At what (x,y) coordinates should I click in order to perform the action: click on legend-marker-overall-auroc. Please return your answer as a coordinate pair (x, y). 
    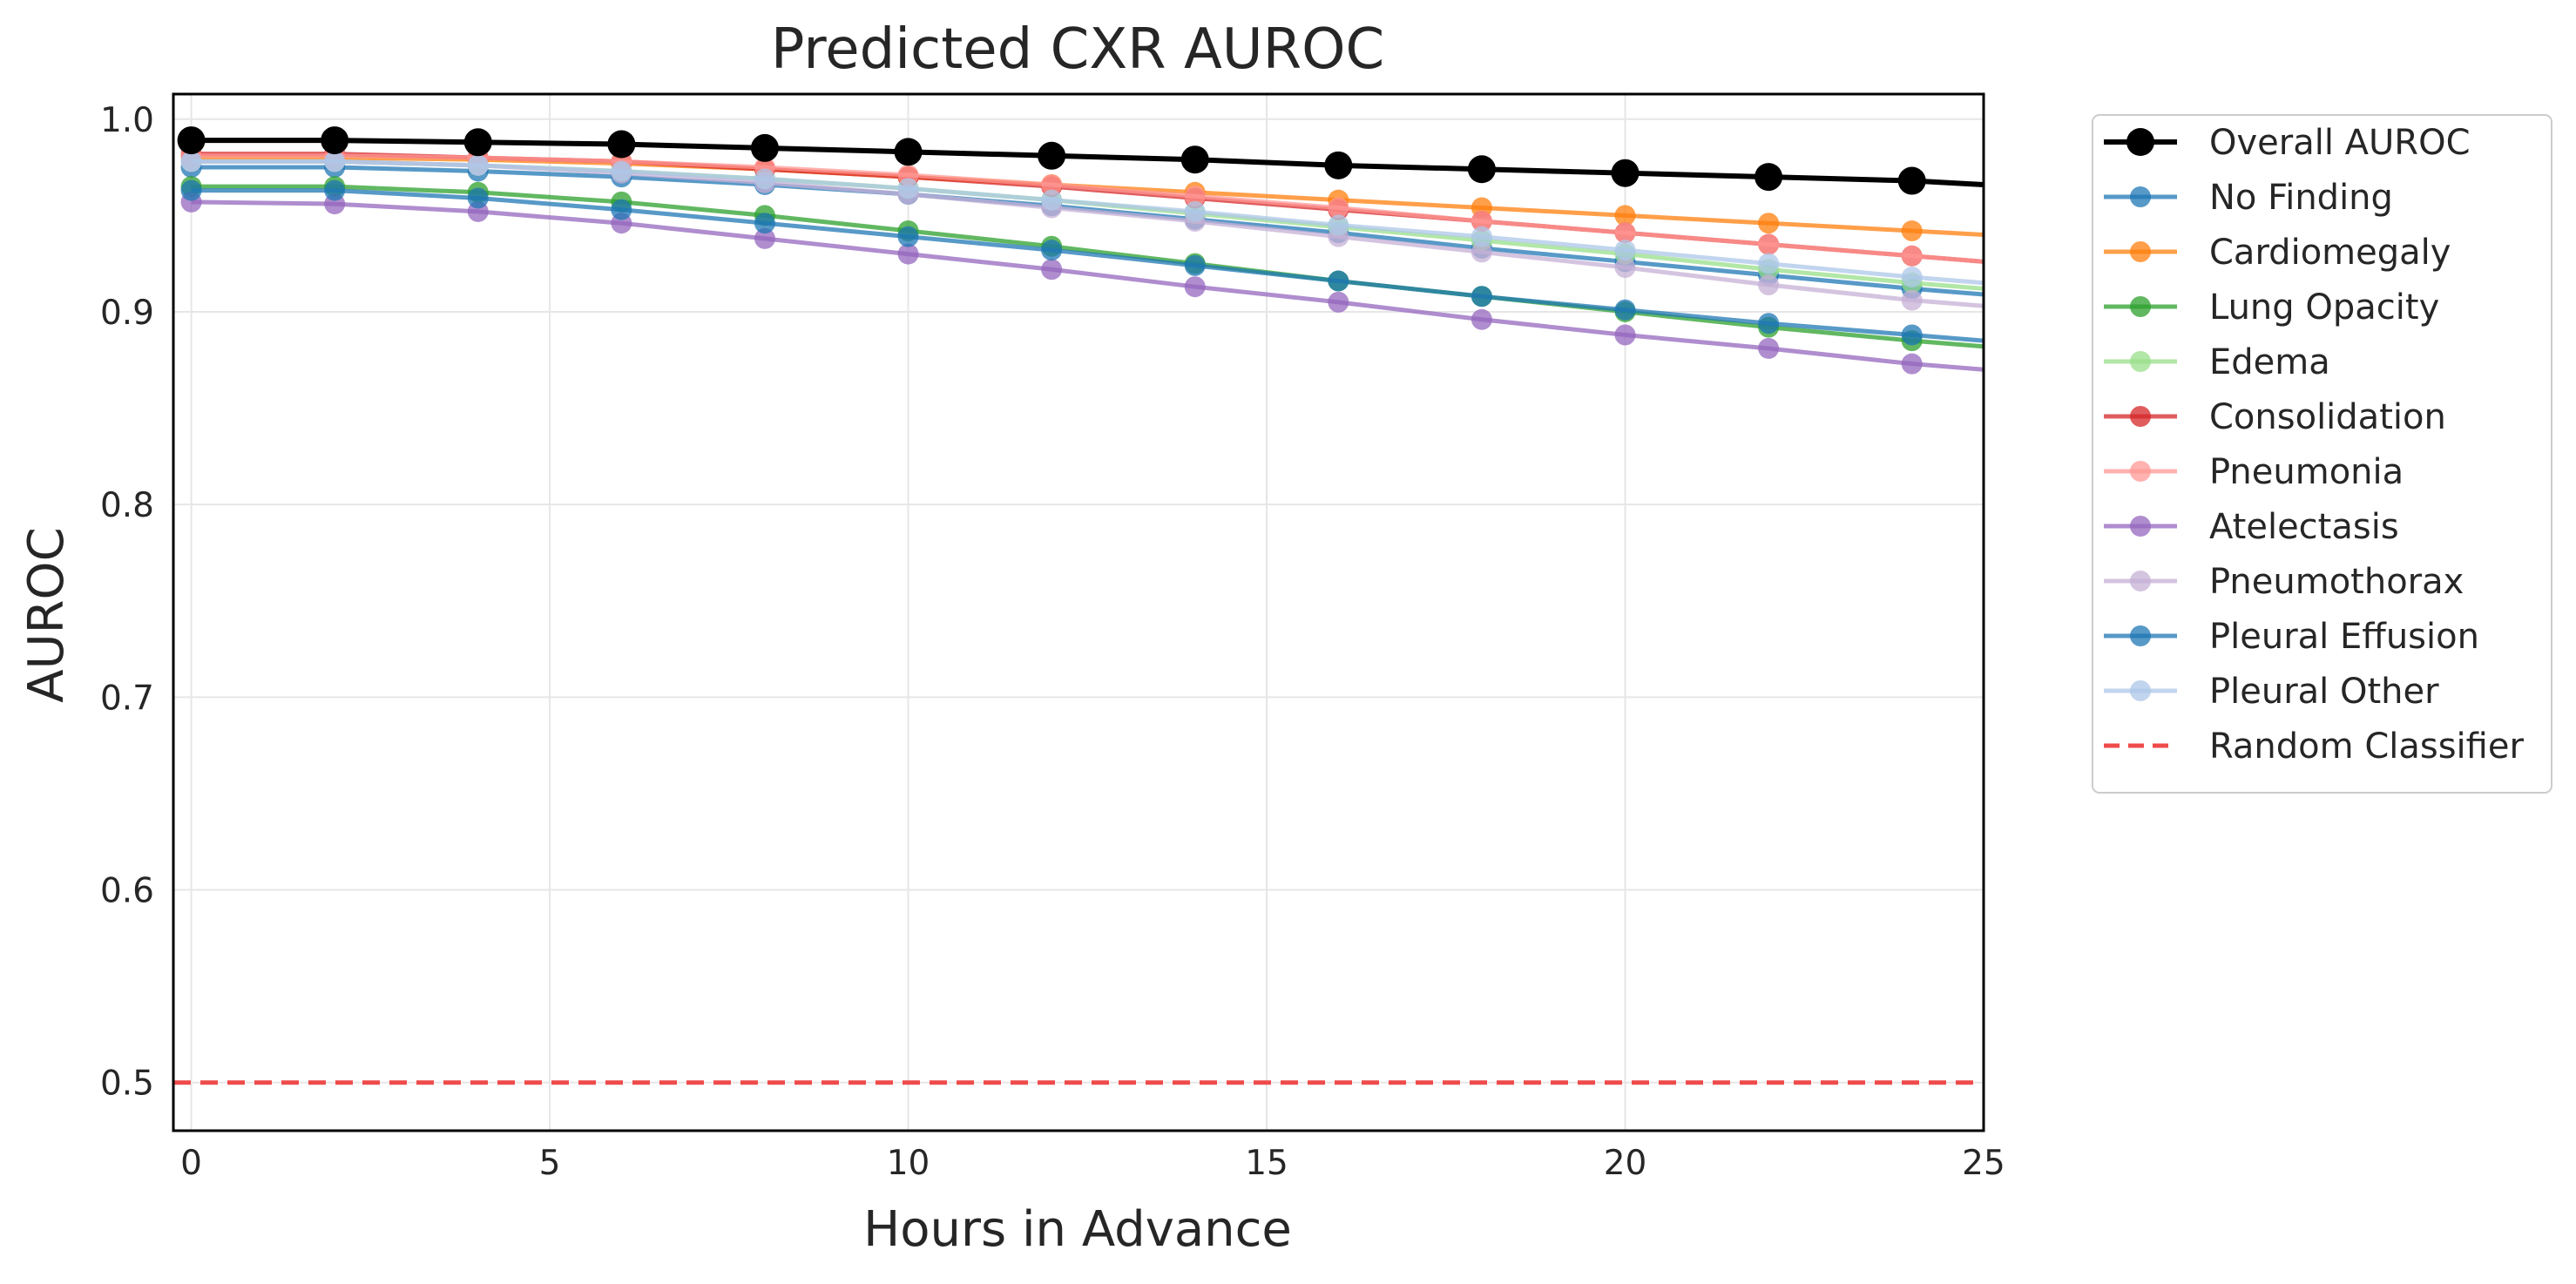
    Looking at the image, I should click on (2140, 142).